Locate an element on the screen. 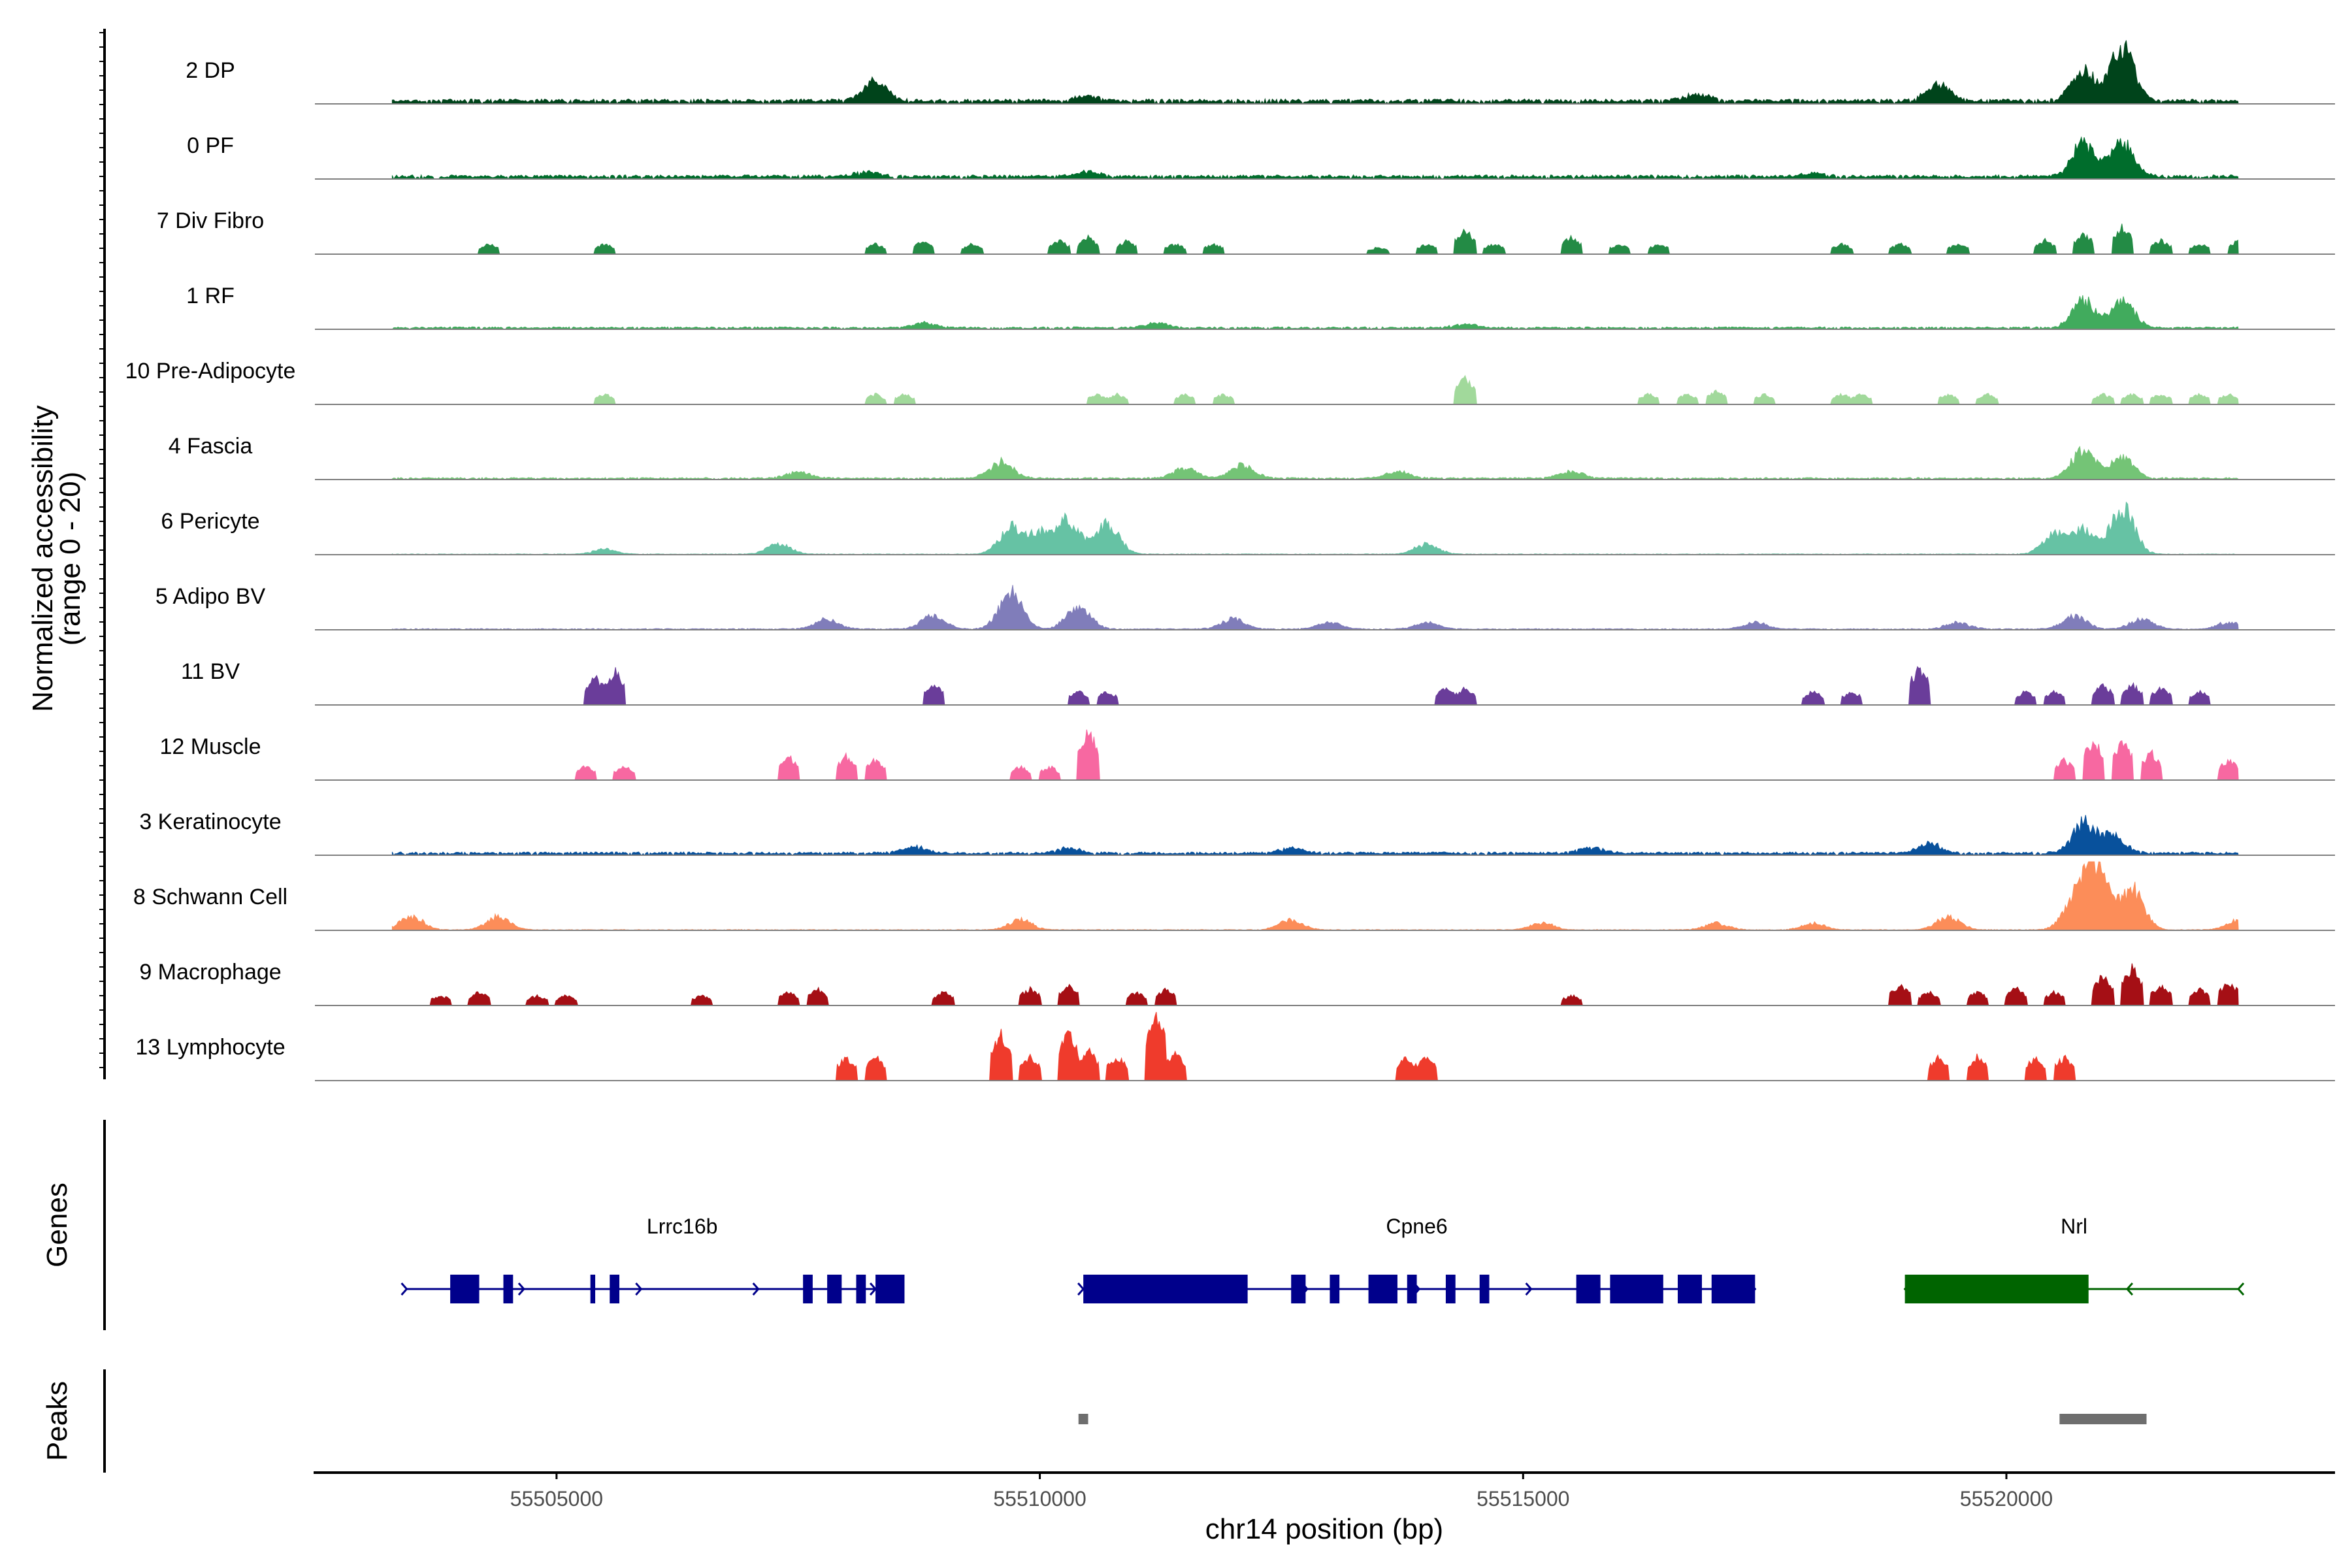 The width and height of the screenshot is (2352, 1568). track-label: 5 Adipo BV is located at coordinates (210, 596).